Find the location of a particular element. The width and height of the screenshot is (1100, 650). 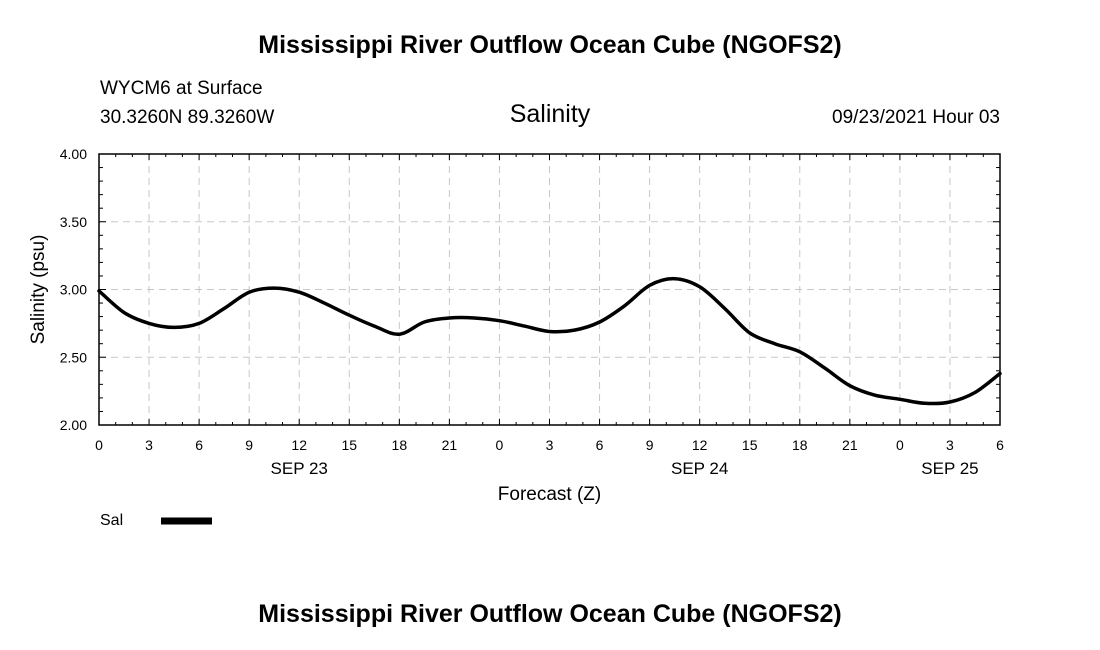

legend-label-sal: Sal is located at coordinates (111, 520).